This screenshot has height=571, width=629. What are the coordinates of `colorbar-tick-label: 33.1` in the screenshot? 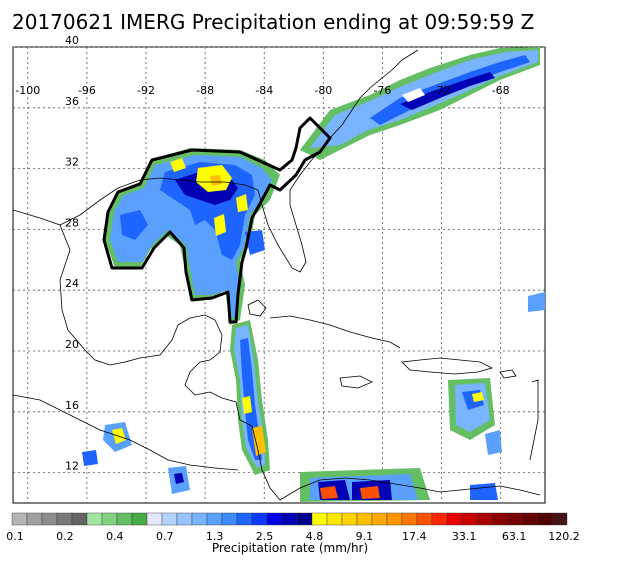 It's located at (464, 536).